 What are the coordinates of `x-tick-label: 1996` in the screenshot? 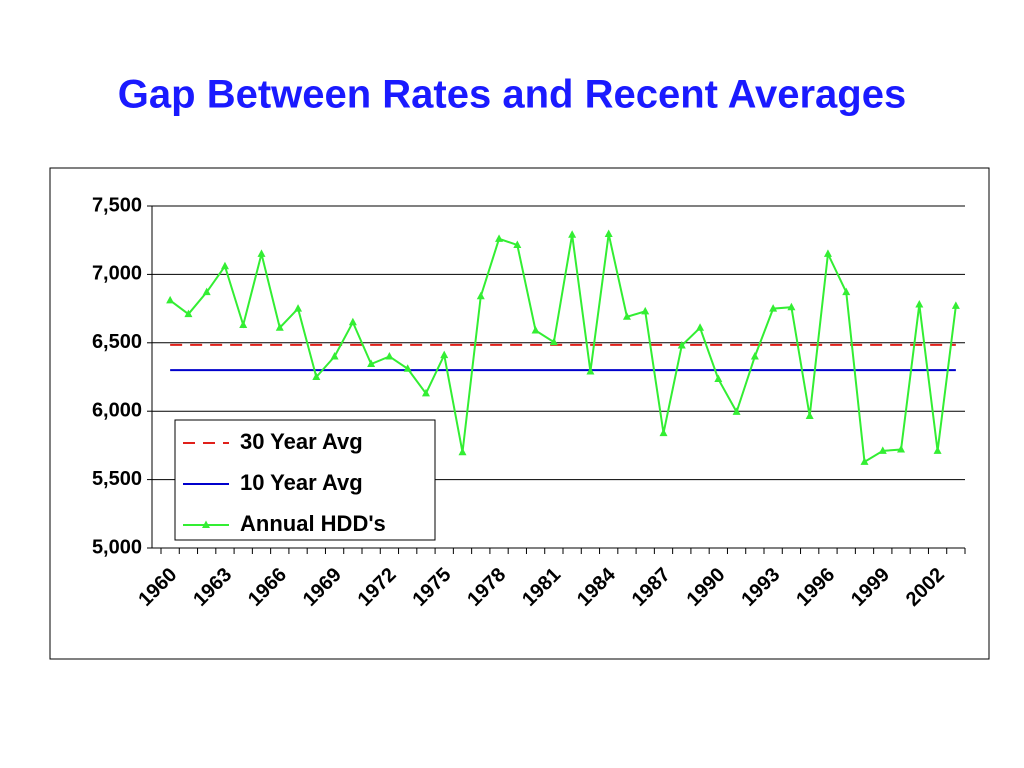 It's located at (815, 587).